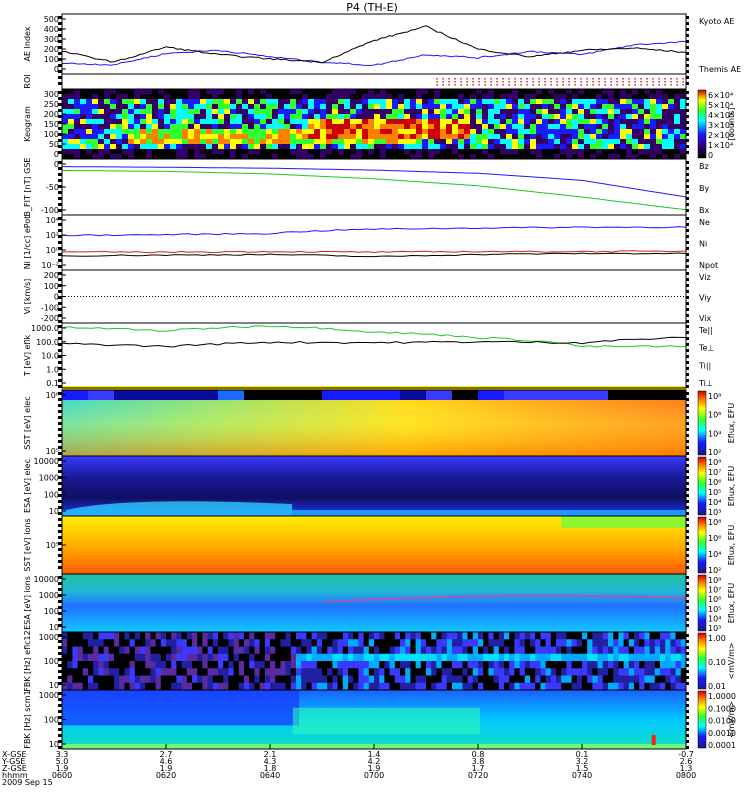 This screenshot has height=800, width=750. I want to click on x-tick-value: -0.7, so click(686, 754).